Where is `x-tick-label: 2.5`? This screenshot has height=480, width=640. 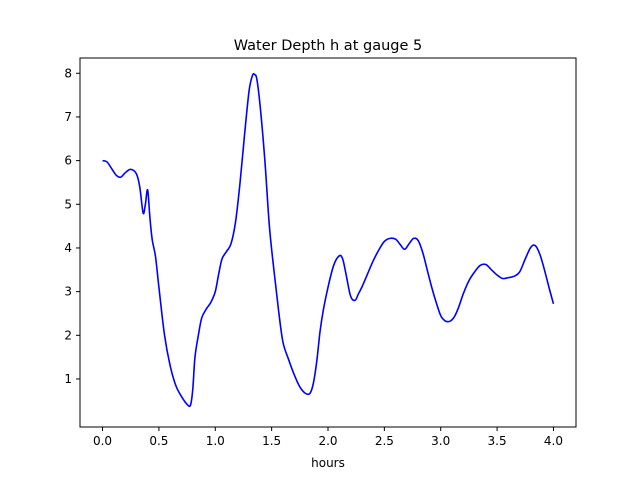
x-tick-label: 2.5 is located at coordinates (384, 441).